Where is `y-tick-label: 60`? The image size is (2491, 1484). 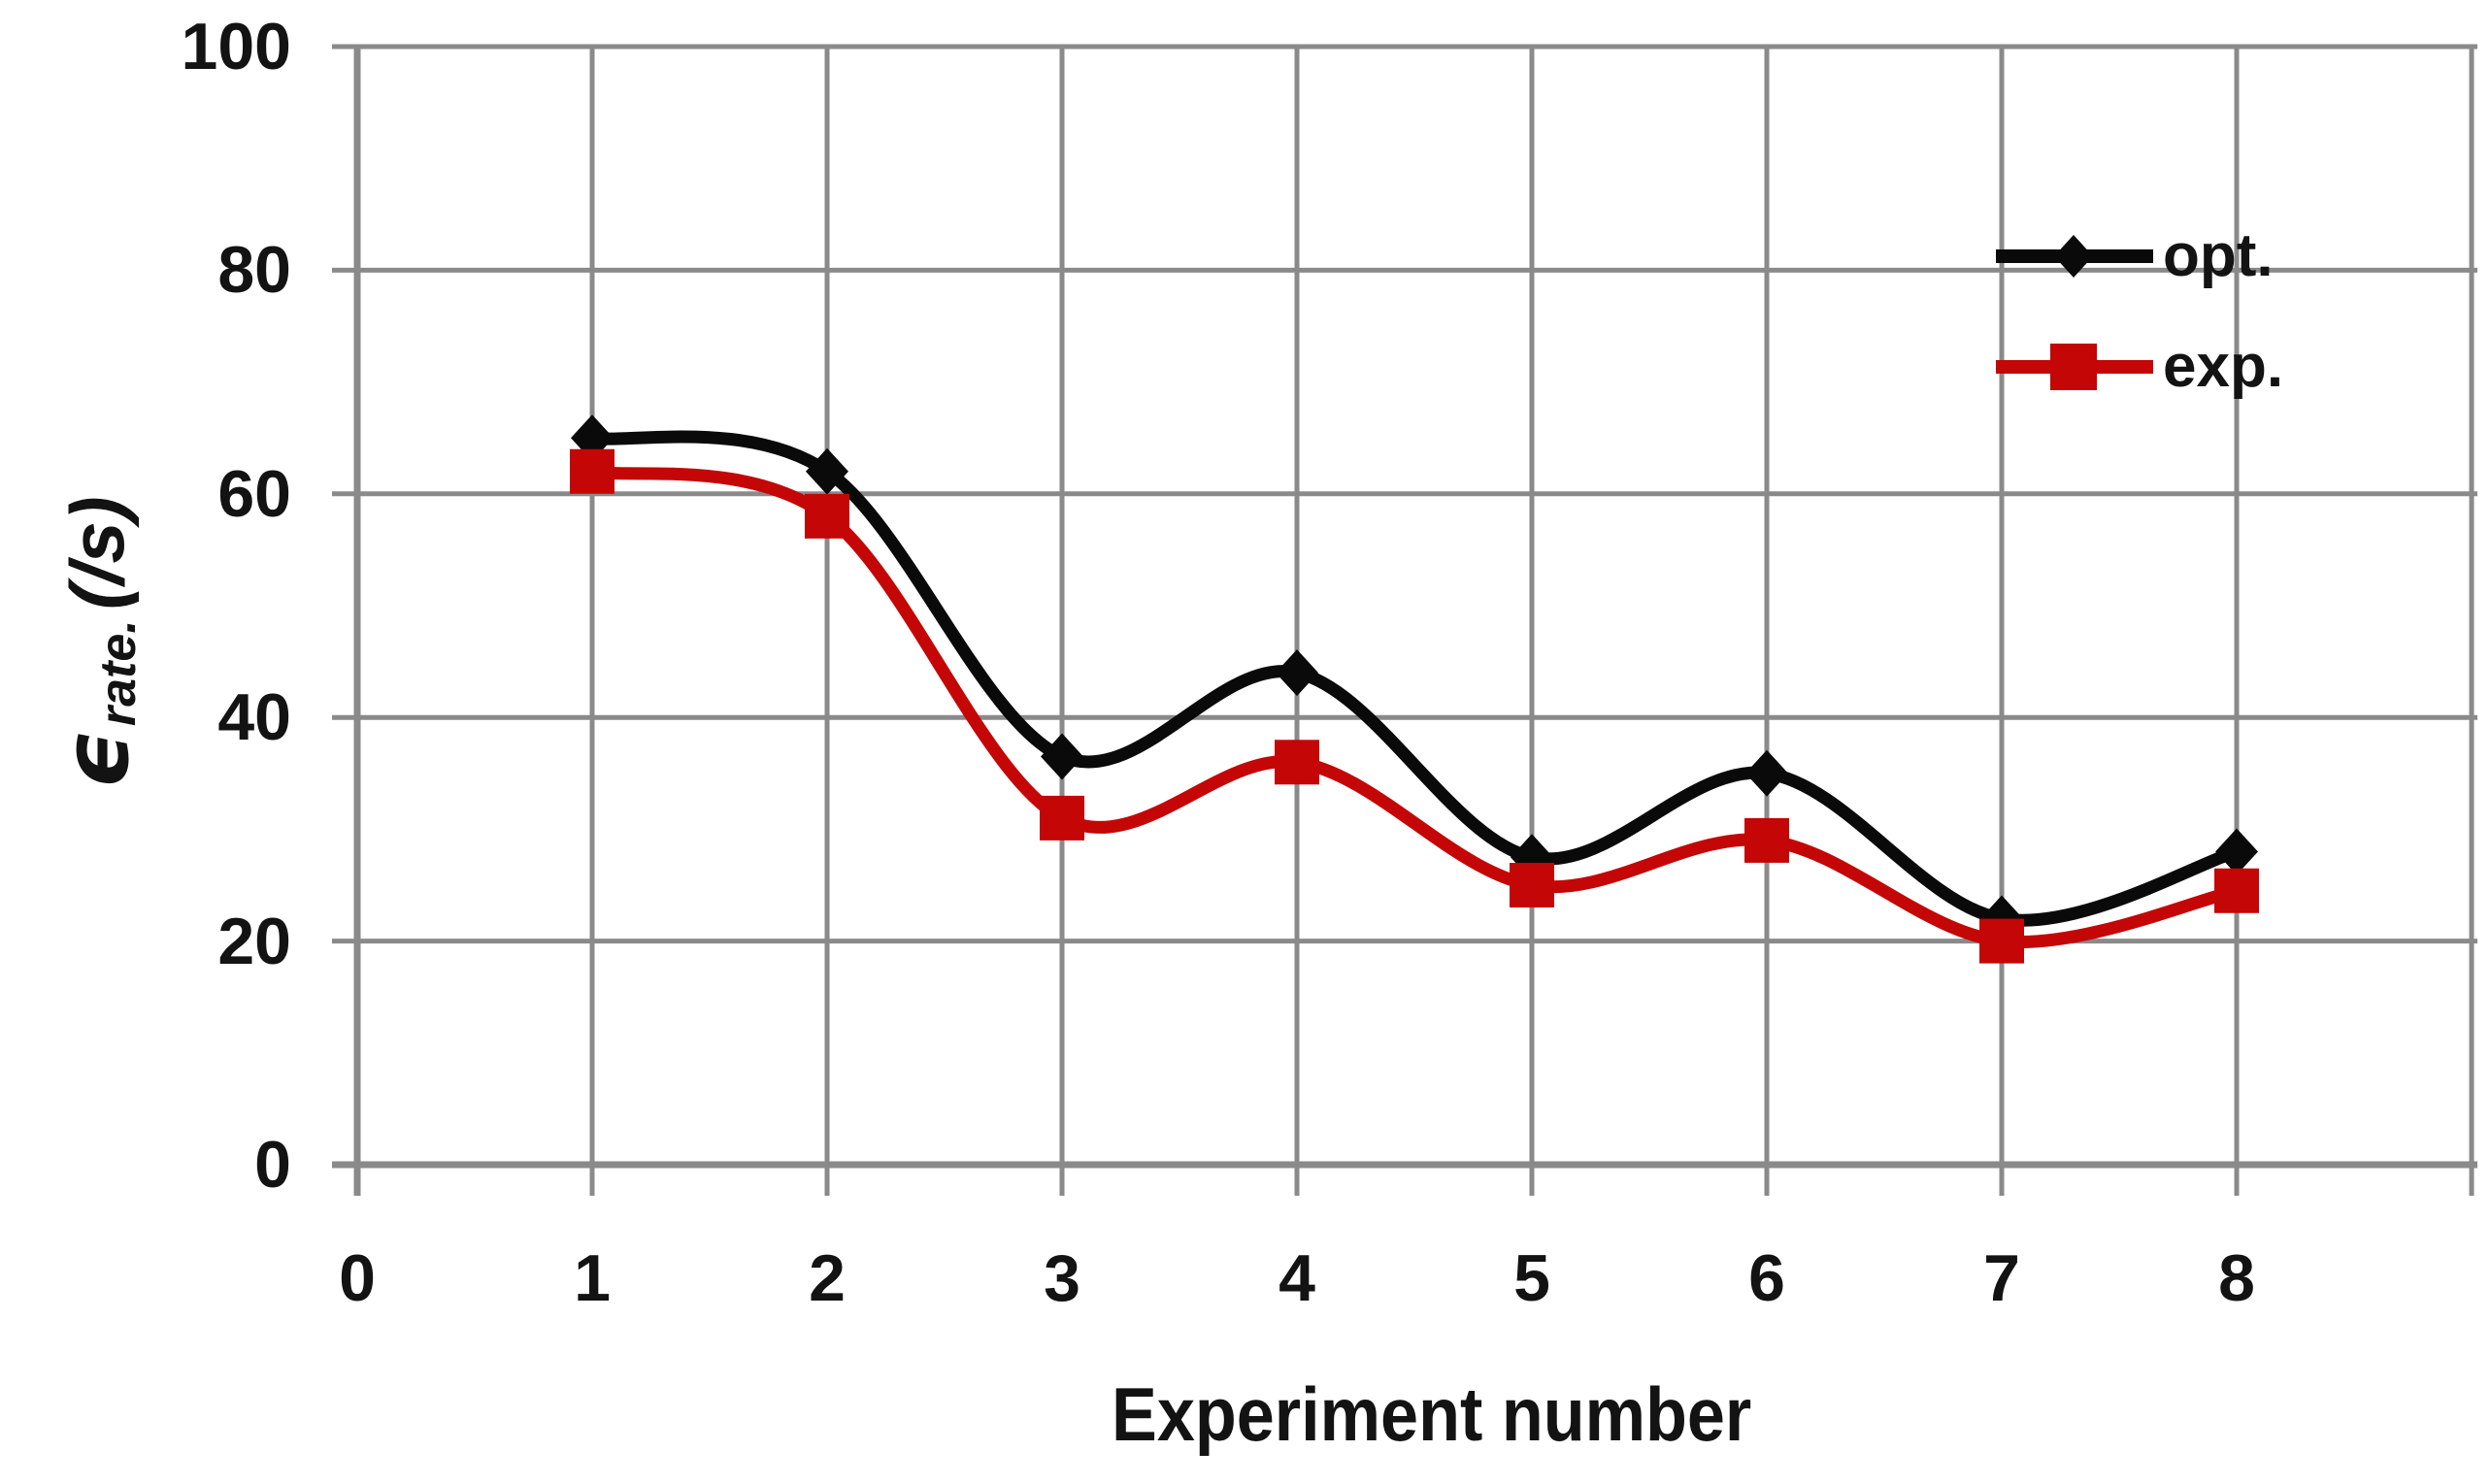
y-tick-label: 60 is located at coordinates (254, 493).